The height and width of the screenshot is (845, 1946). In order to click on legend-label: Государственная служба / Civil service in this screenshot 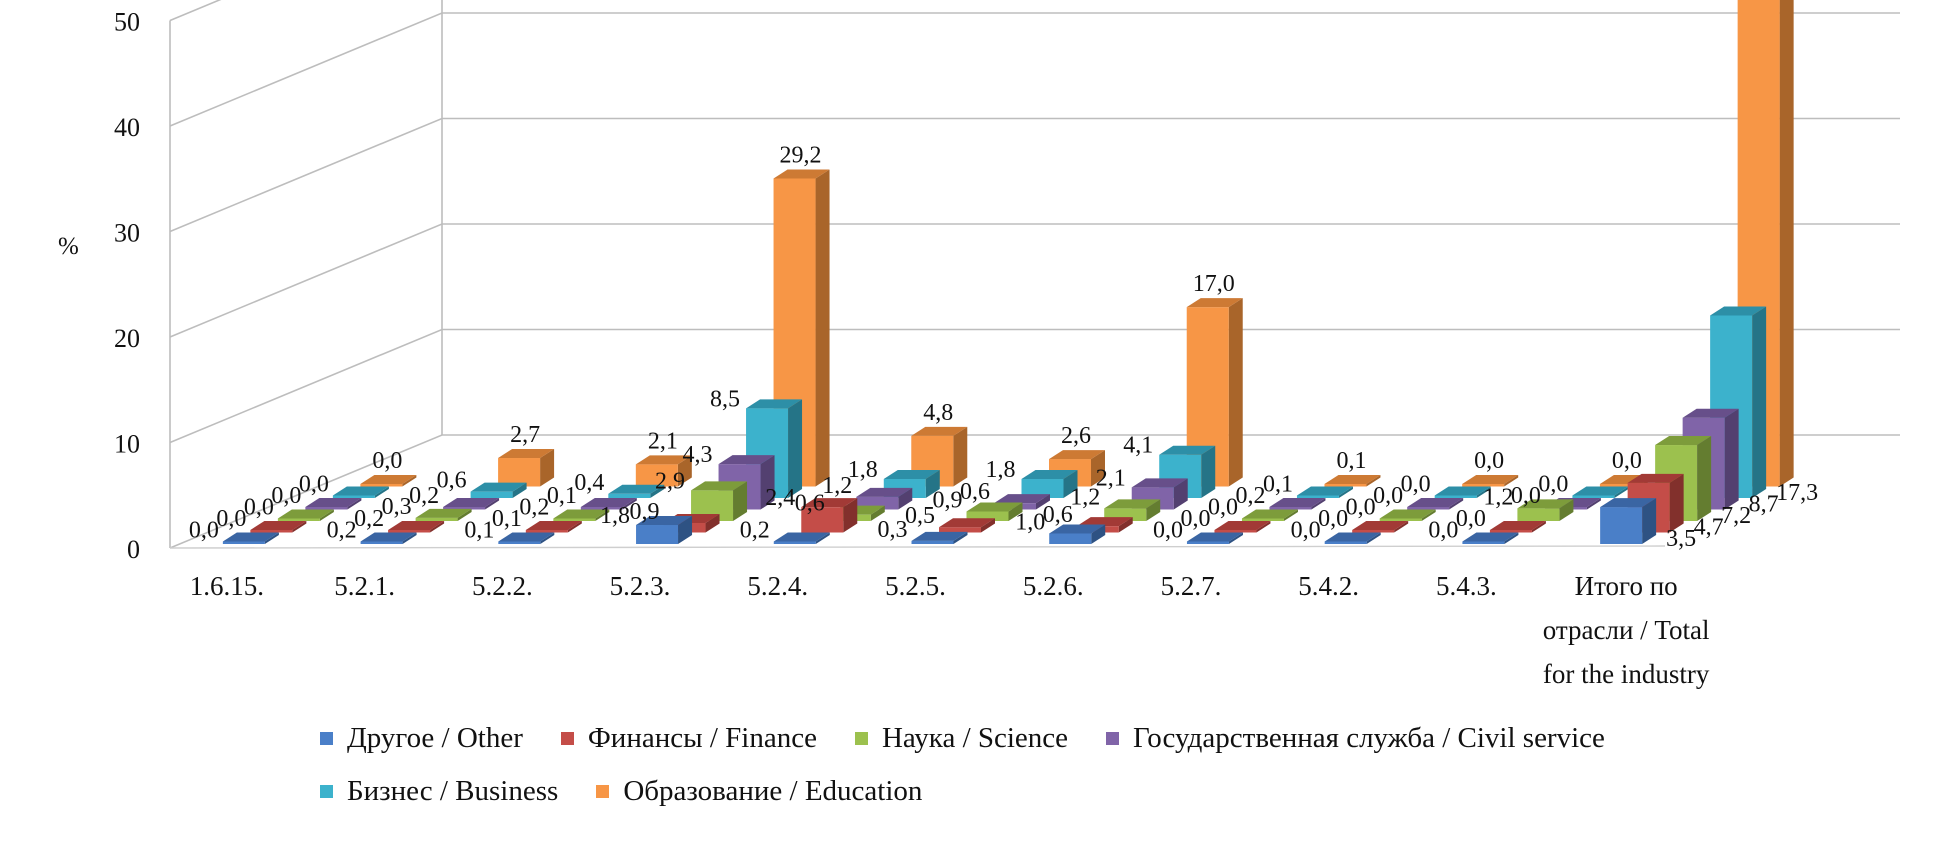, I will do `click(1369, 738)`.